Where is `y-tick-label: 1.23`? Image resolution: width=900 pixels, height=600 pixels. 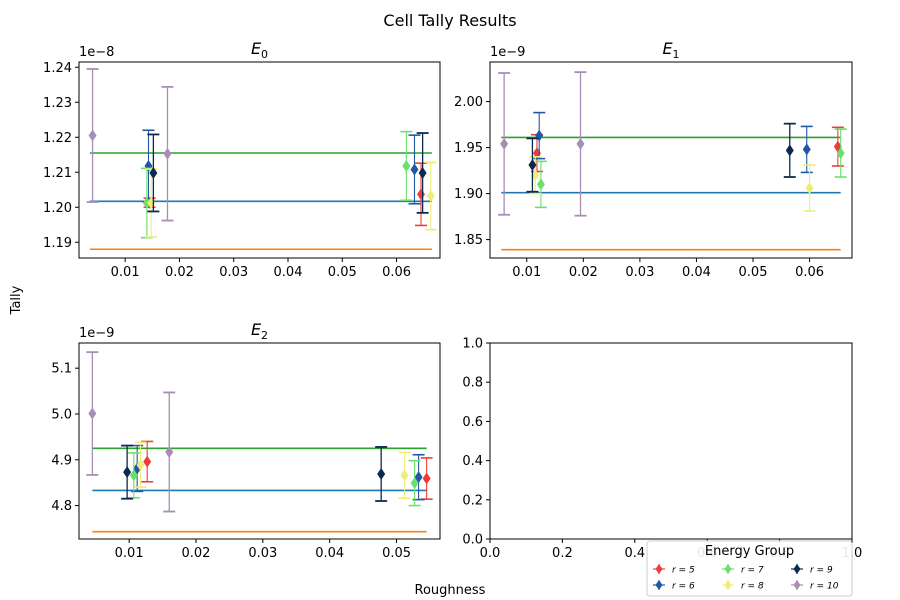 y-tick-label: 1.23 is located at coordinates (57, 103).